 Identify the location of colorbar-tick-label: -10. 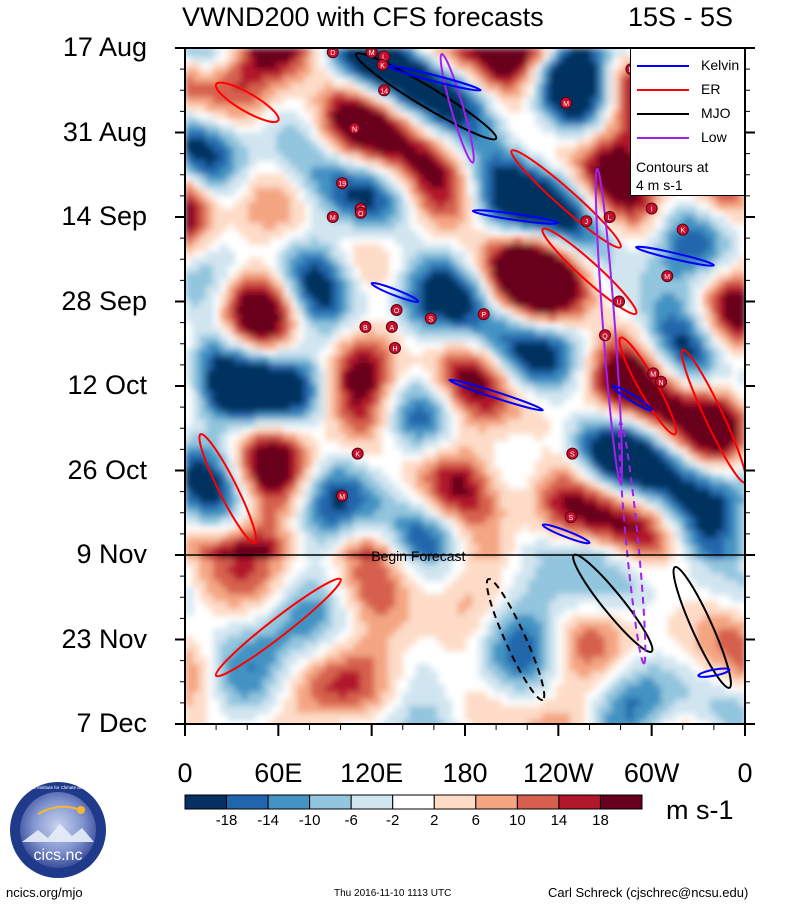
(309, 820).